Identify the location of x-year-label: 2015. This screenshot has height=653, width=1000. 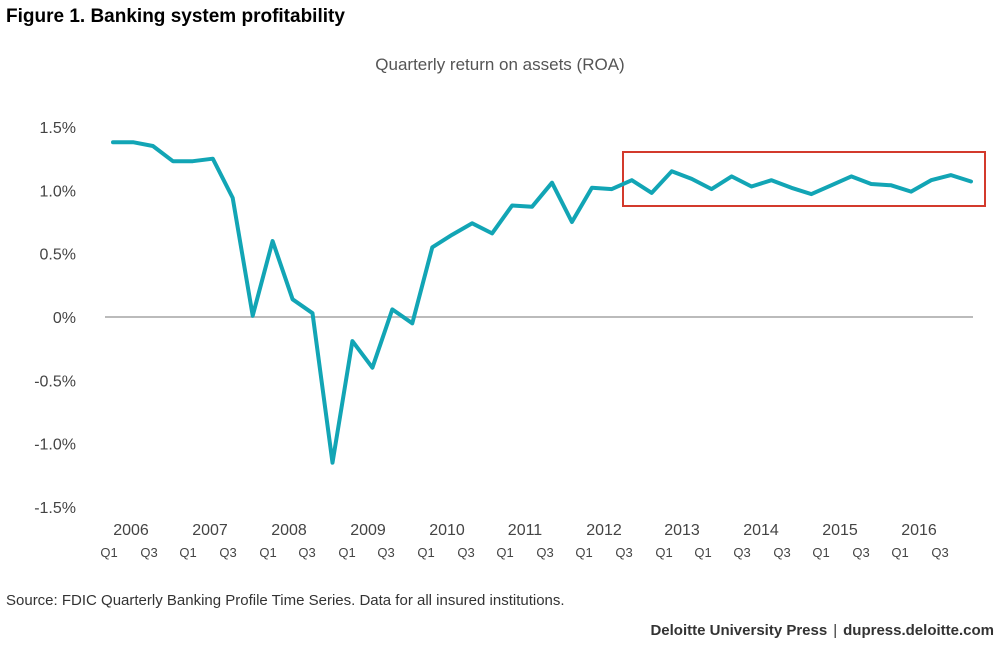
(840, 530).